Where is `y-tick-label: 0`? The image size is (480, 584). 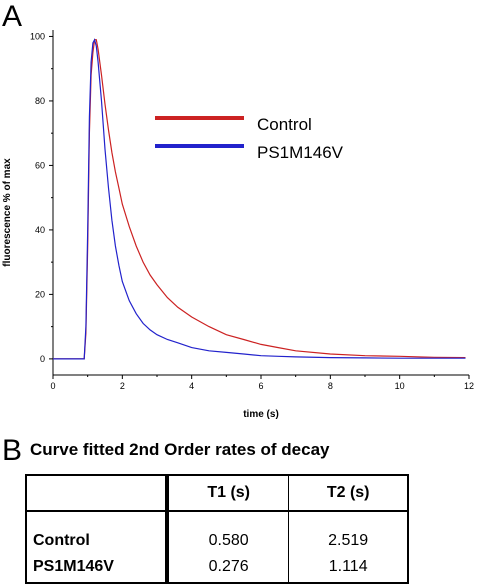 y-tick-label: 0 is located at coordinates (42, 359).